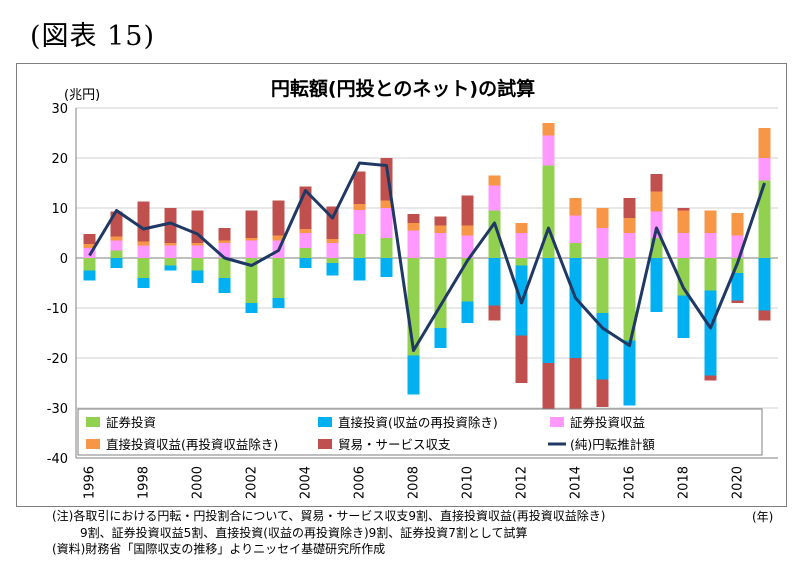  What do you see at coordinates (144, 482) in the screenshot?
I see `x-tick-label: 1998` at bounding box center [144, 482].